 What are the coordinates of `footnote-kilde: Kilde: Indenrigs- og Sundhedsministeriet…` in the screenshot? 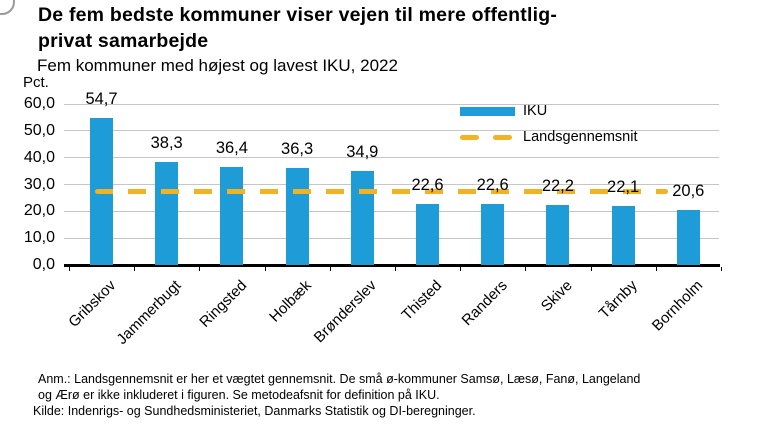 It's located at (254, 411).